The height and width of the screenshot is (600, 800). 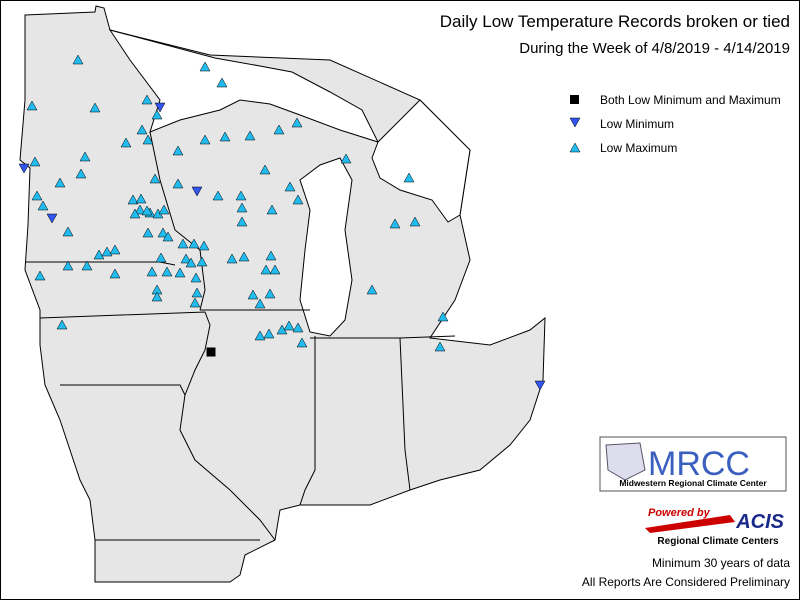 I want to click on note: All Reports Are Considered Preliminary, so click(x=686, y=582).